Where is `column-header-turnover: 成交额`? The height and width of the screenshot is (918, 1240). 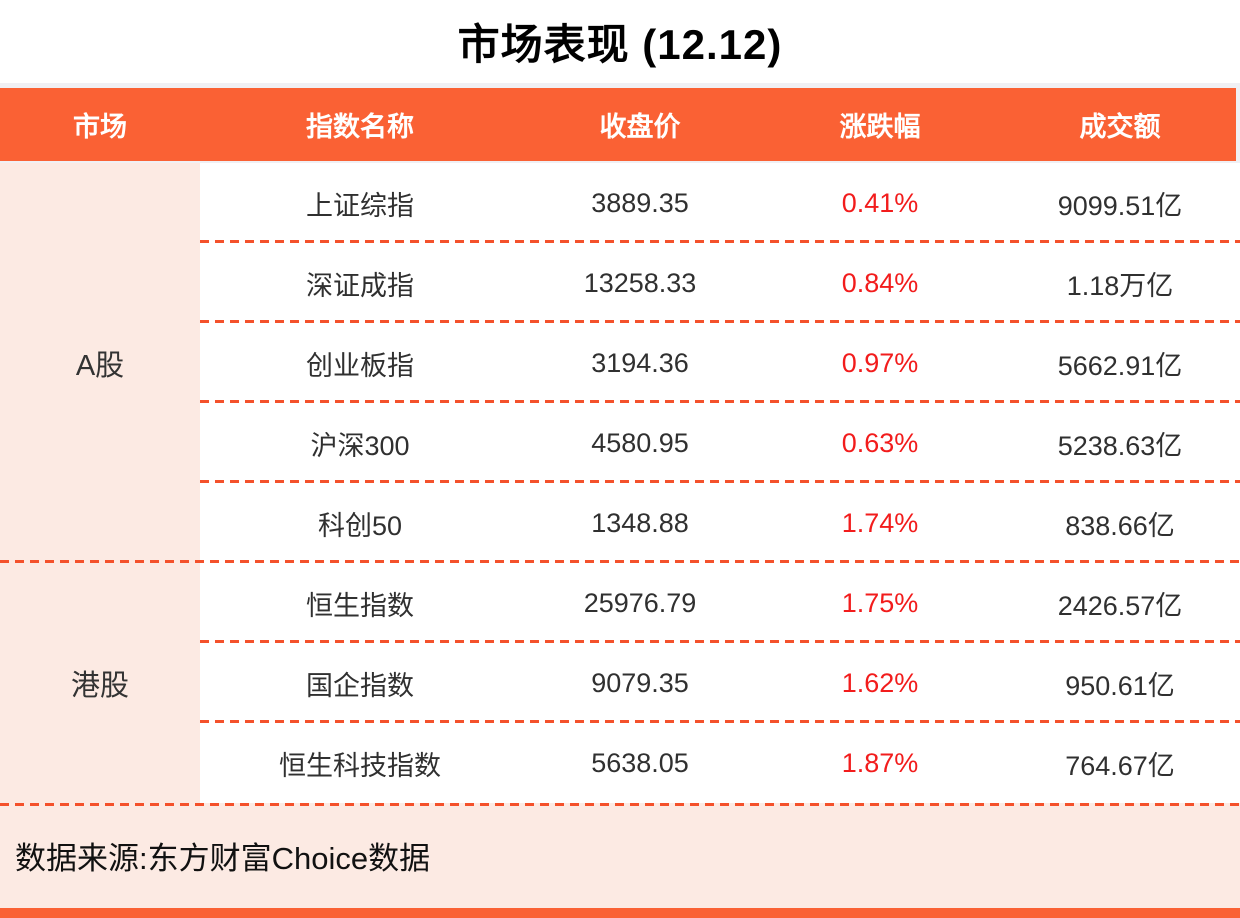 column-header-turnover: 成交额 is located at coordinates (1120, 127).